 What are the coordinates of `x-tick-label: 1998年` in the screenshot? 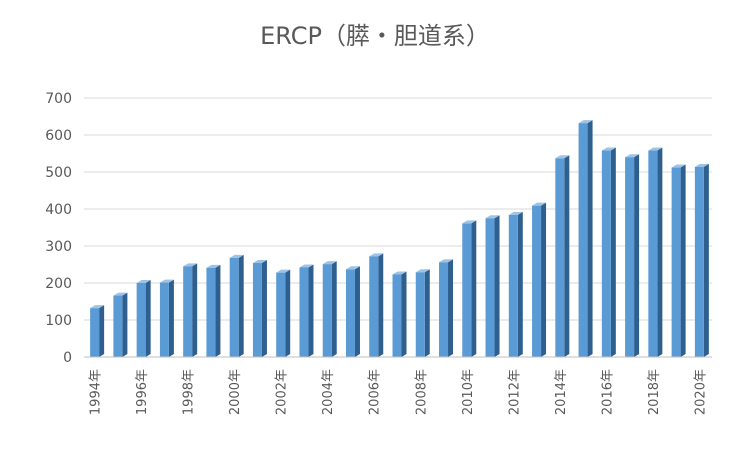 It's located at (189, 392).